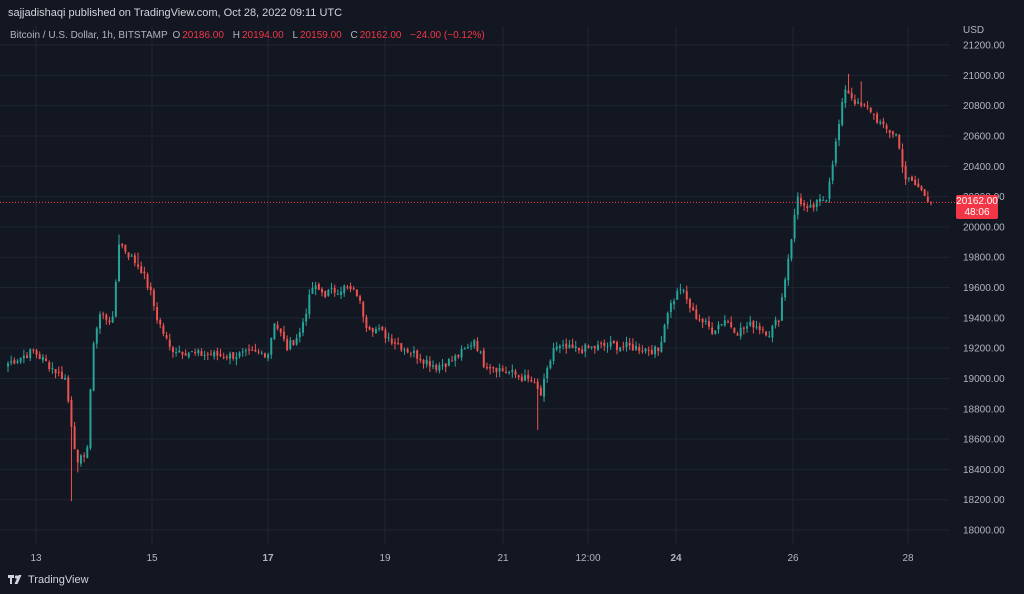 The image size is (1024, 594). What do you see at coordinates (984, 500) in the screenshot?
I see `y-tick-label: 18200.00` at bounding box center [984, 500].